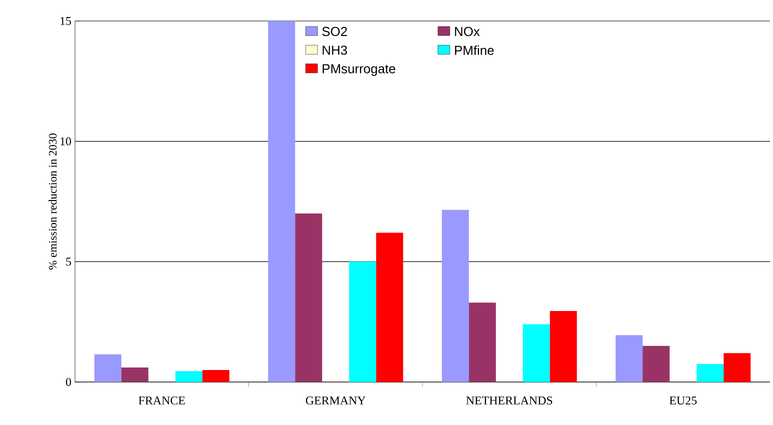 This screenshot has width=773, height=425. What do you see at coordinates (474, 50) in the screenshot?
I see `legend-label: PMfine` at bounding box center [474, 50].